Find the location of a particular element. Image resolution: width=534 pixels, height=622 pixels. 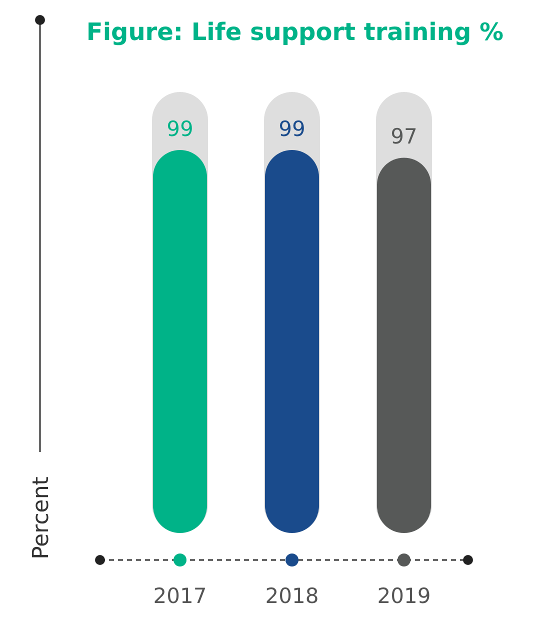

chart-title: Figure: Life support training % is located at coordinates (295, 32).